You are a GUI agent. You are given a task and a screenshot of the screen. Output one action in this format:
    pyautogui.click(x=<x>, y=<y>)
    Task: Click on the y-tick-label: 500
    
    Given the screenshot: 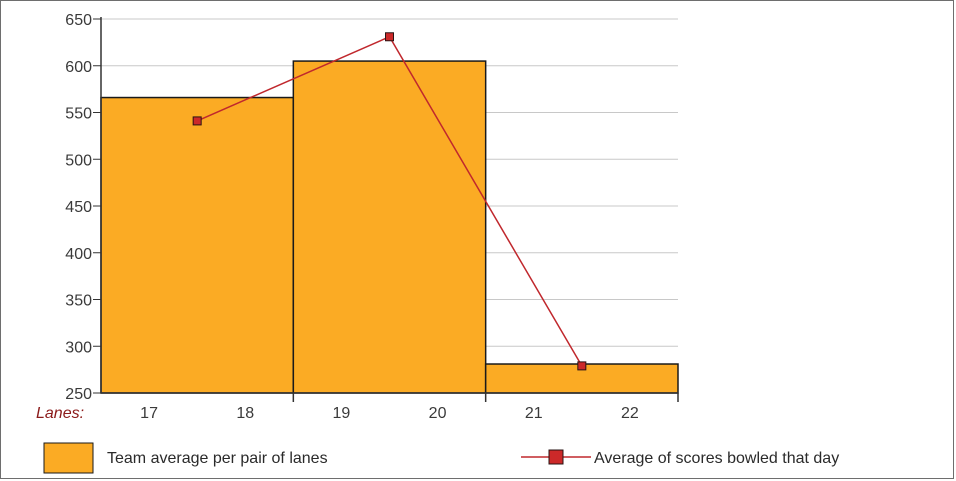 What is the action you would take?
    pyautogui.click(x=78, y=160)
    